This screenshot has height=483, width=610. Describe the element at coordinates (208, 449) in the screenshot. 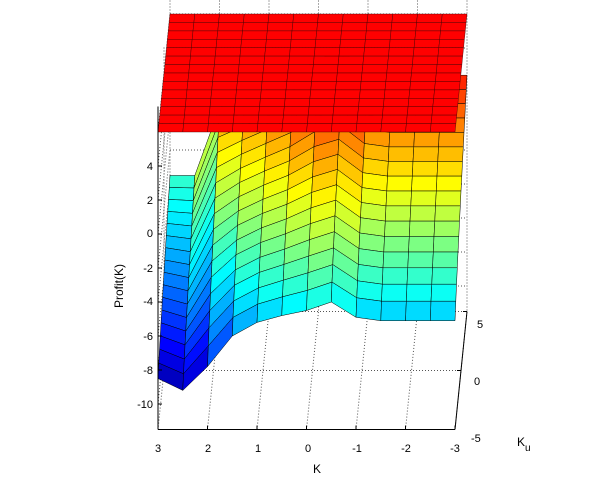

I see `x-tick-label: 2` at that location.